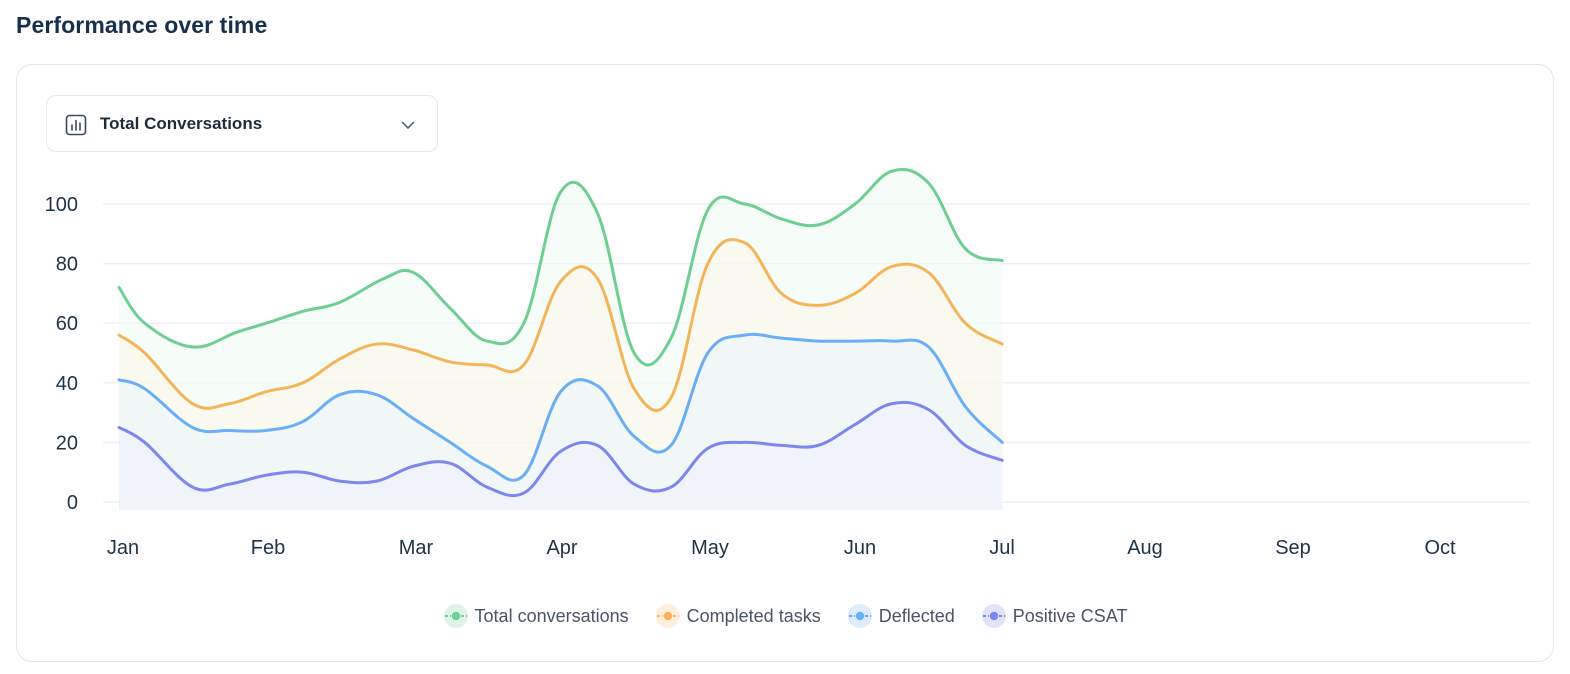  Describe the element at coordinates (916, 615) in the screenshot. I see `legend-label: Deflected` at that location.